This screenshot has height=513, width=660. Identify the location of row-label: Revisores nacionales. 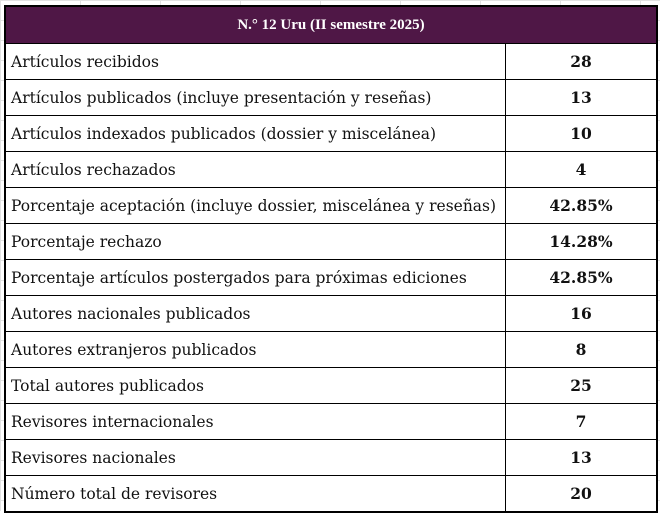
(255, 458).